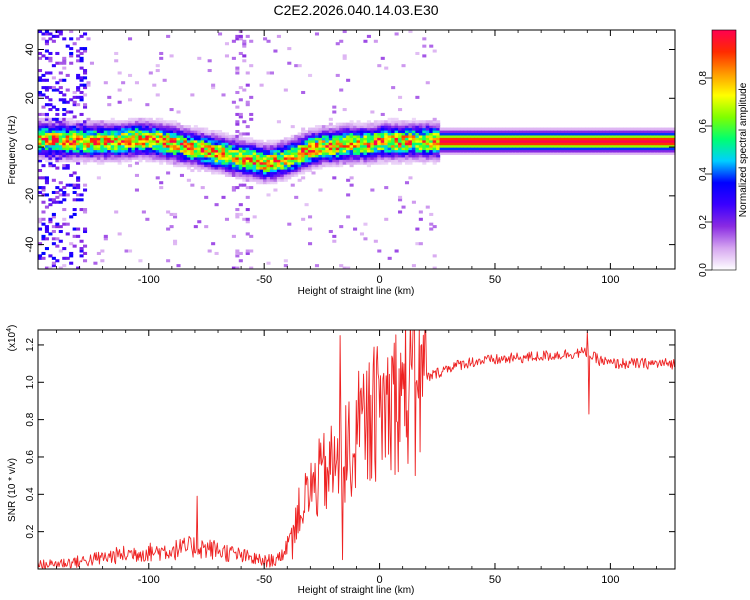  What do you see at coordinates (30, 419) in the screenshot?
I see `y-tick-label: 0.8` at bounding box center [30, 419].